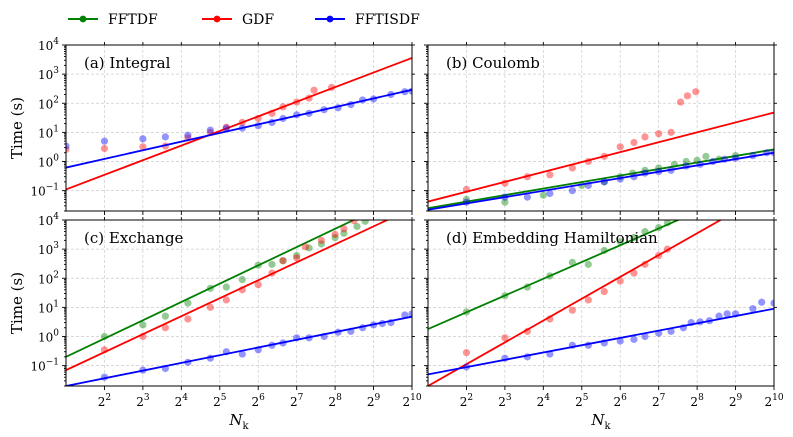  I want to click on legend-fftisdf-marker, so click(330, 19).